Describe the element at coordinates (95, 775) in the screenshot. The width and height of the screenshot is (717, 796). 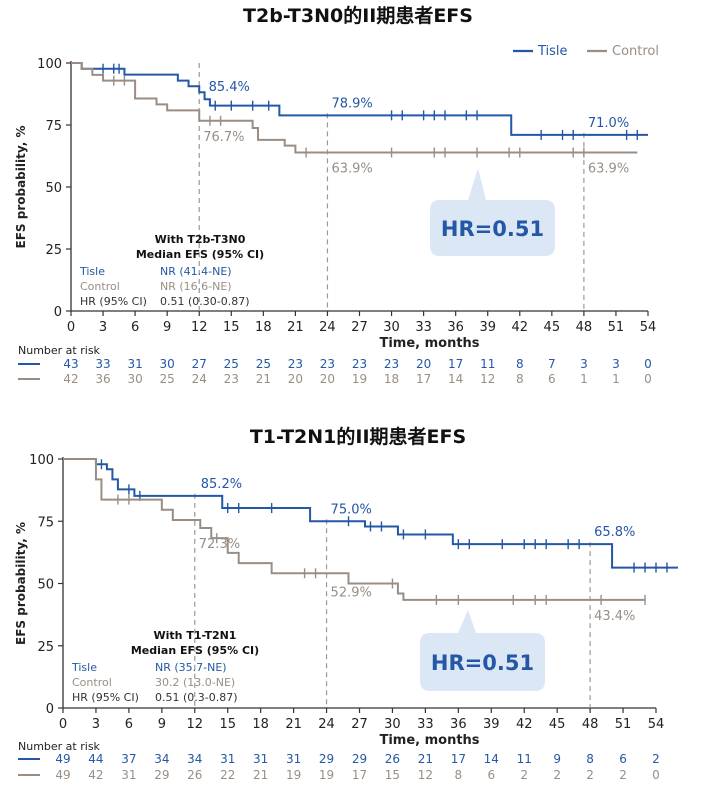
I see `risk-count-control: 42` at that location.